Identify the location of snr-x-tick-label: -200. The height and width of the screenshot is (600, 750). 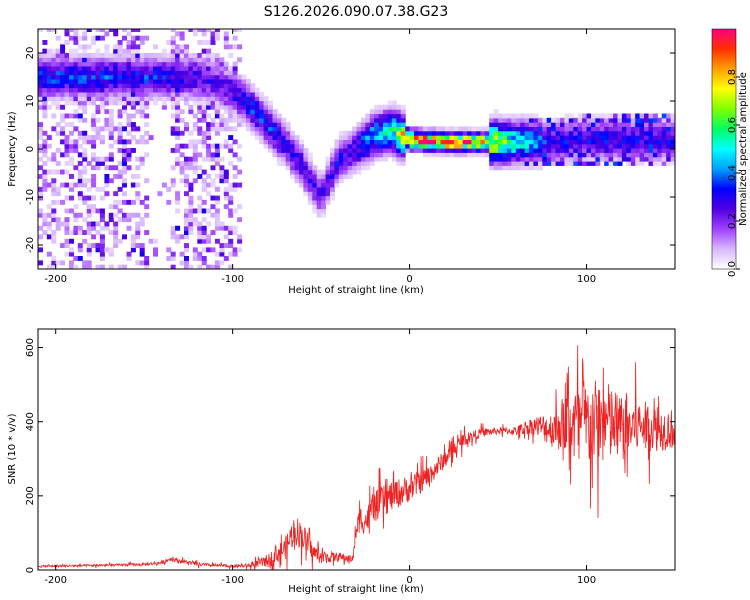
(55, 580).